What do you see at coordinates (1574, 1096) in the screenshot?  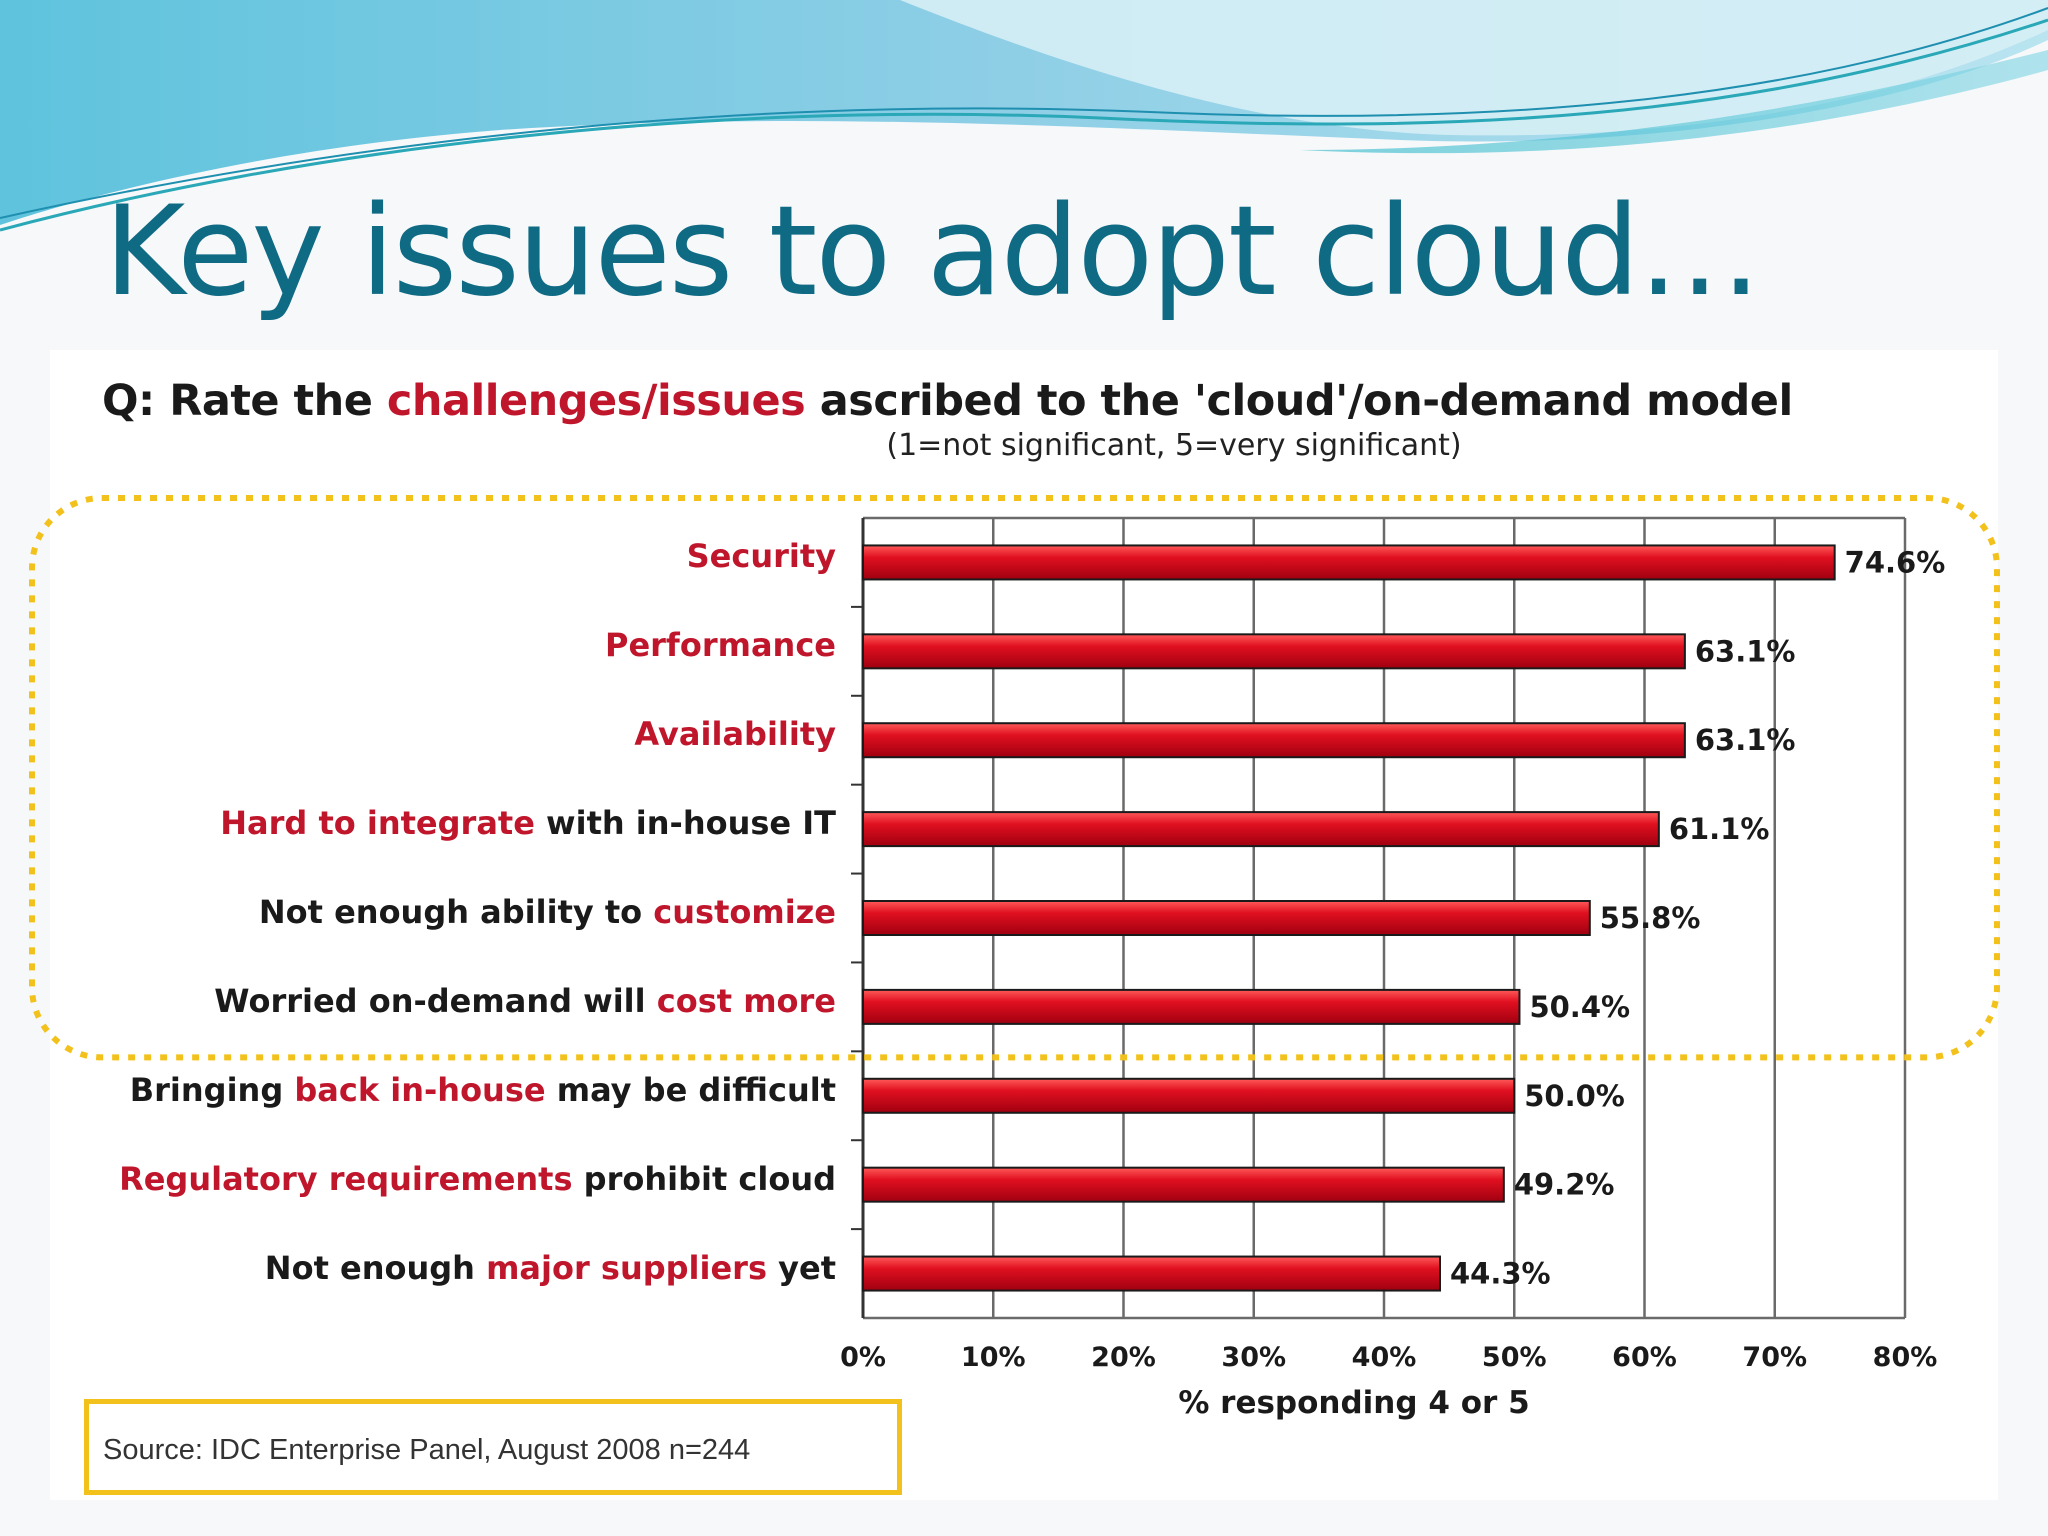 I see `data-label: 50.0%` at bounding box center [1574, 1096].